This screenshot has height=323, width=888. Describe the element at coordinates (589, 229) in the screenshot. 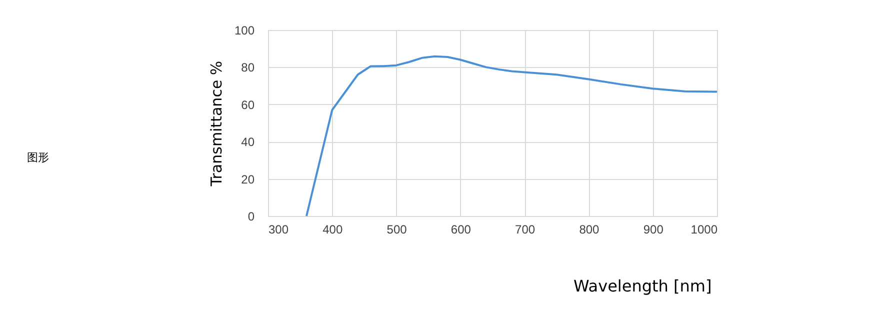

I see `x-tick-label: 800` at that location.